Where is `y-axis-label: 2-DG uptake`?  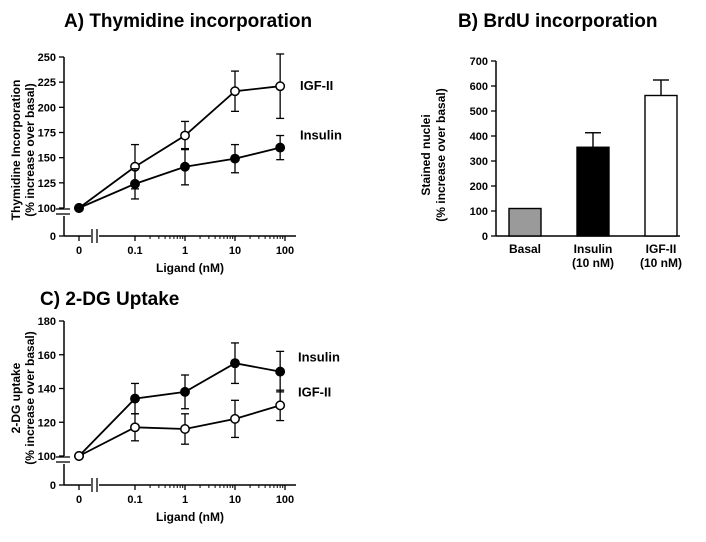 y-axis-label: 2-DG uptake is located at coordinates (16, 397).